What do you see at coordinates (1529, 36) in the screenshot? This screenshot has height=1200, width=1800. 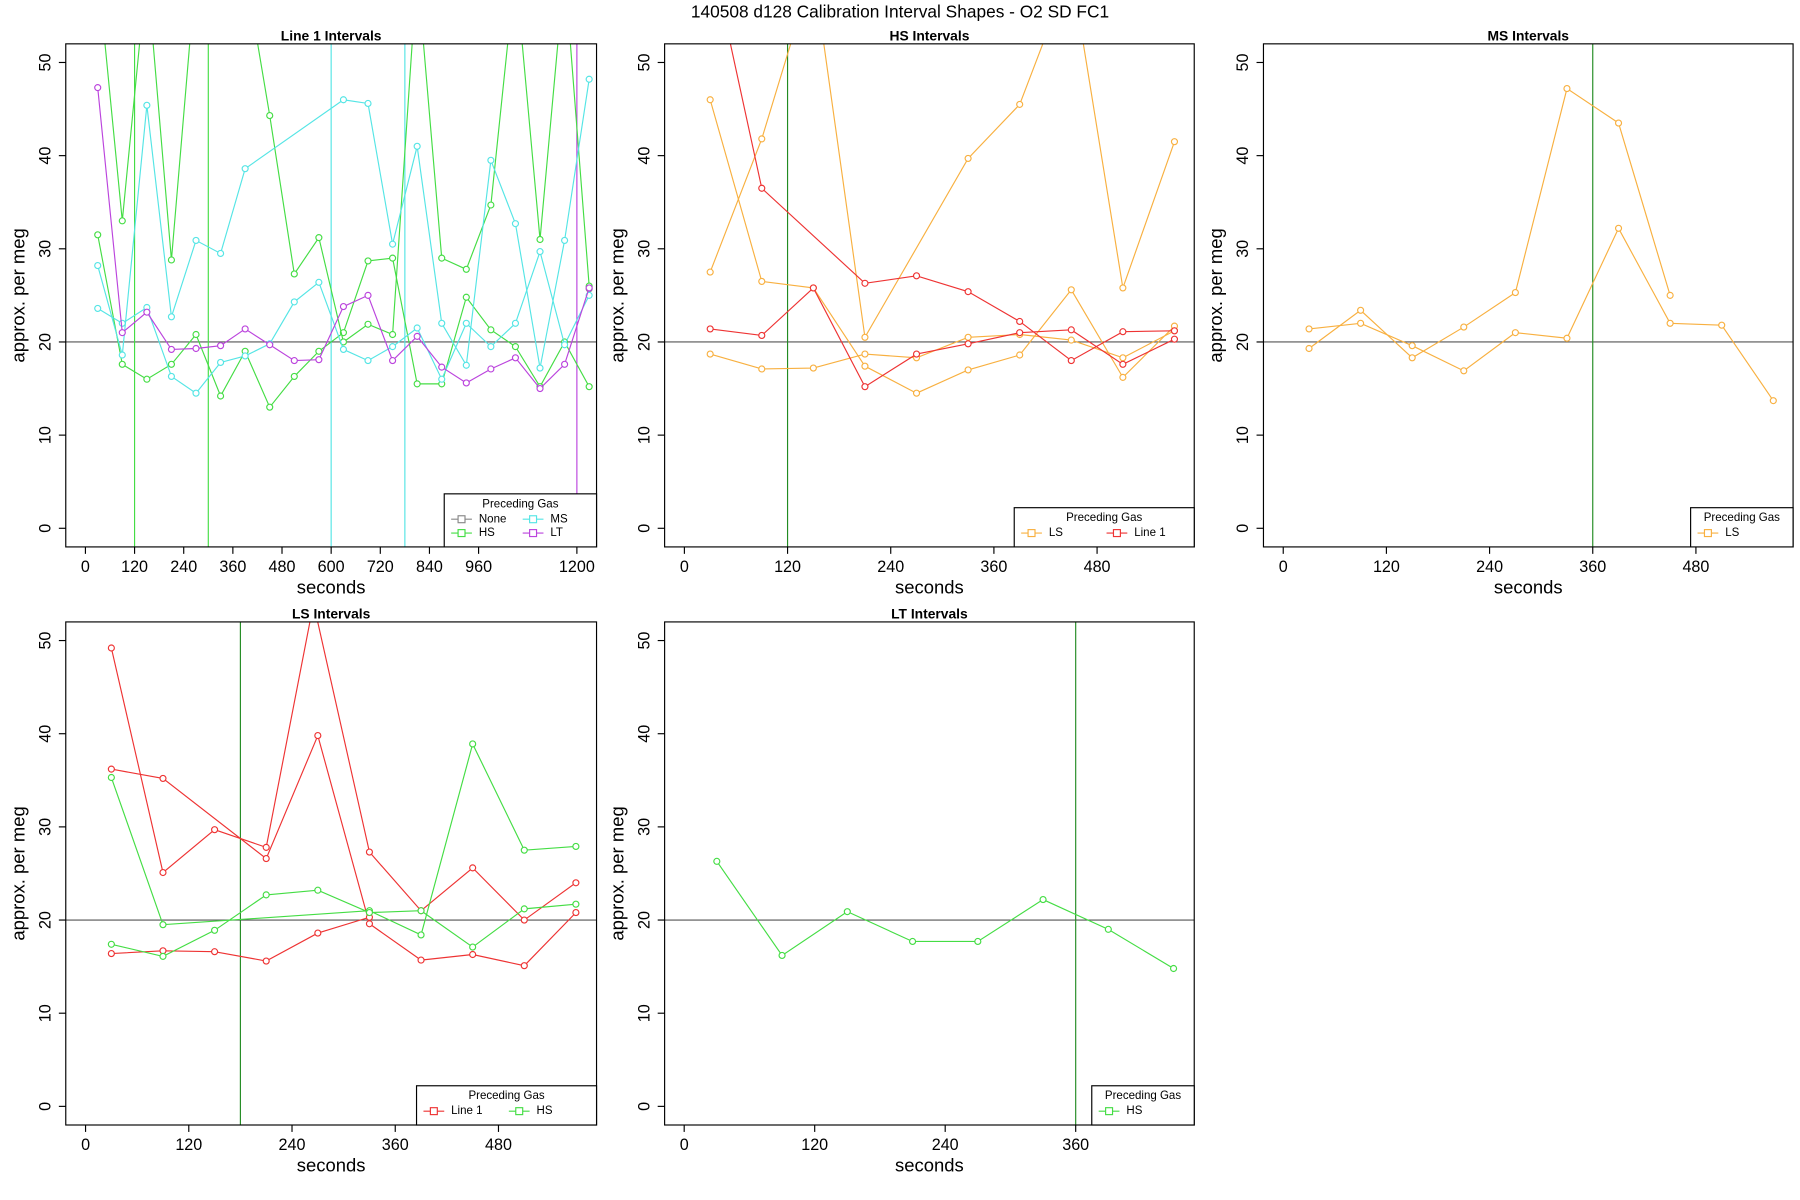 I see `panel-title: MS Intervals` at bounding box center [1529, 36].